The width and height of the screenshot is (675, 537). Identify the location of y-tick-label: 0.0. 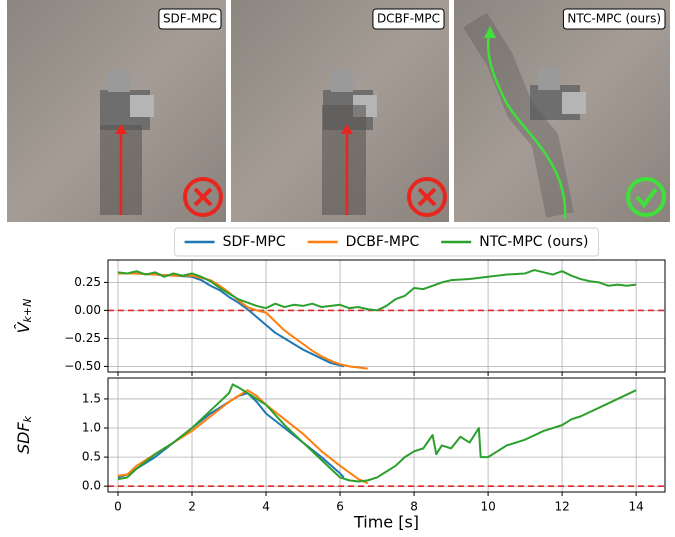
(91, 486).